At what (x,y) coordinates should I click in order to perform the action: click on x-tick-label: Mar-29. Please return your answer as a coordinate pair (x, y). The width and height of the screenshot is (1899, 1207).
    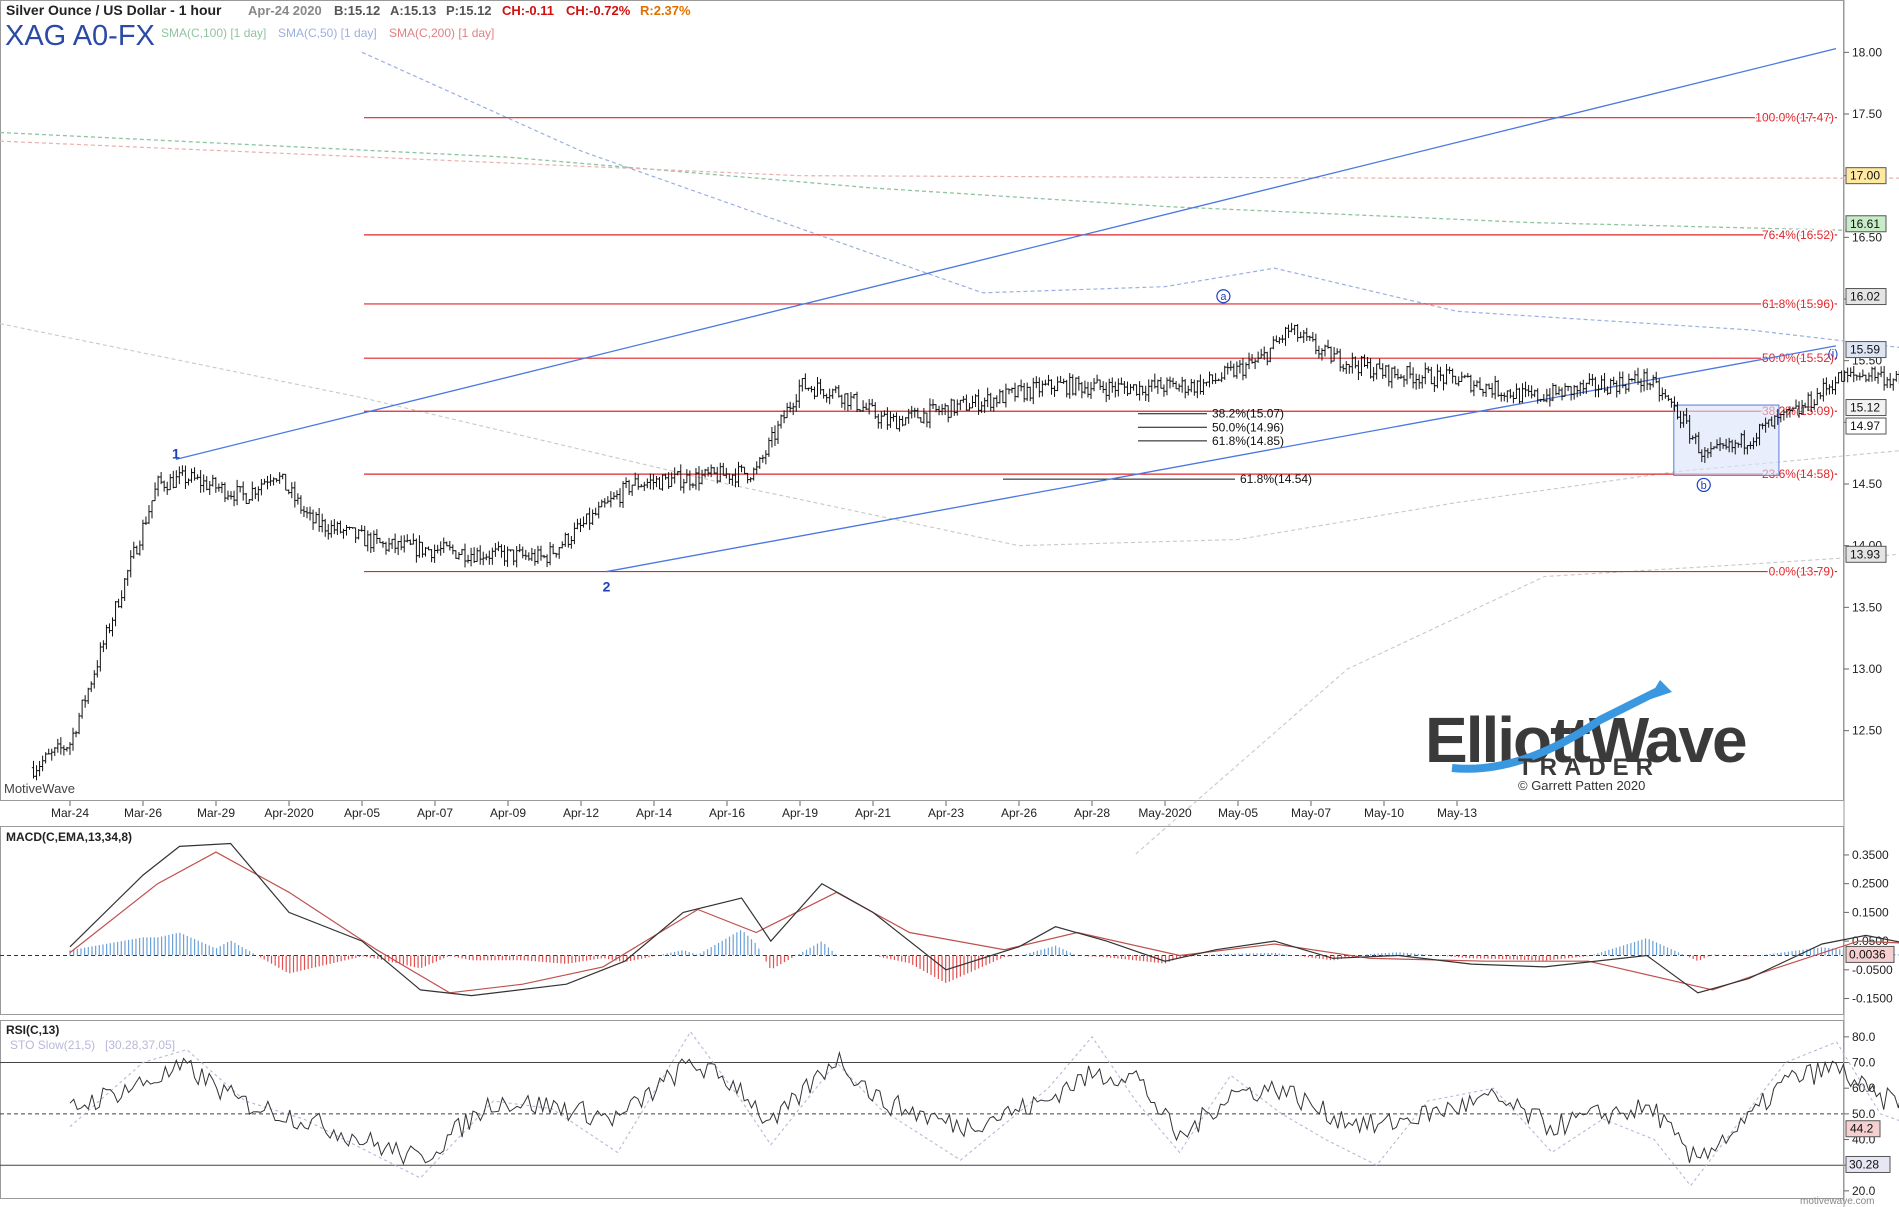
    Looking at the image, I should click on (216, 813).